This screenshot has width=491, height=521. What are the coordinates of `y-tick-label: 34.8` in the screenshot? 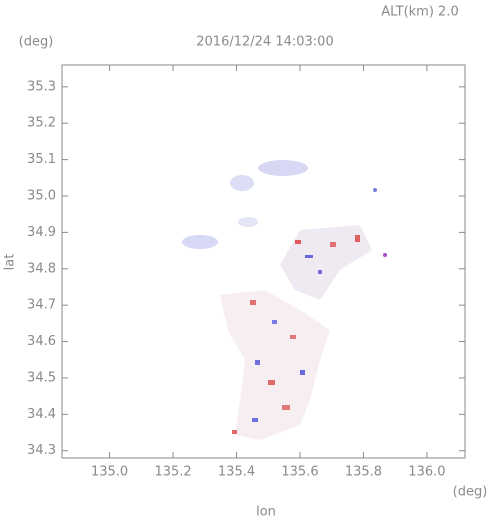 It's located at (41, 268).